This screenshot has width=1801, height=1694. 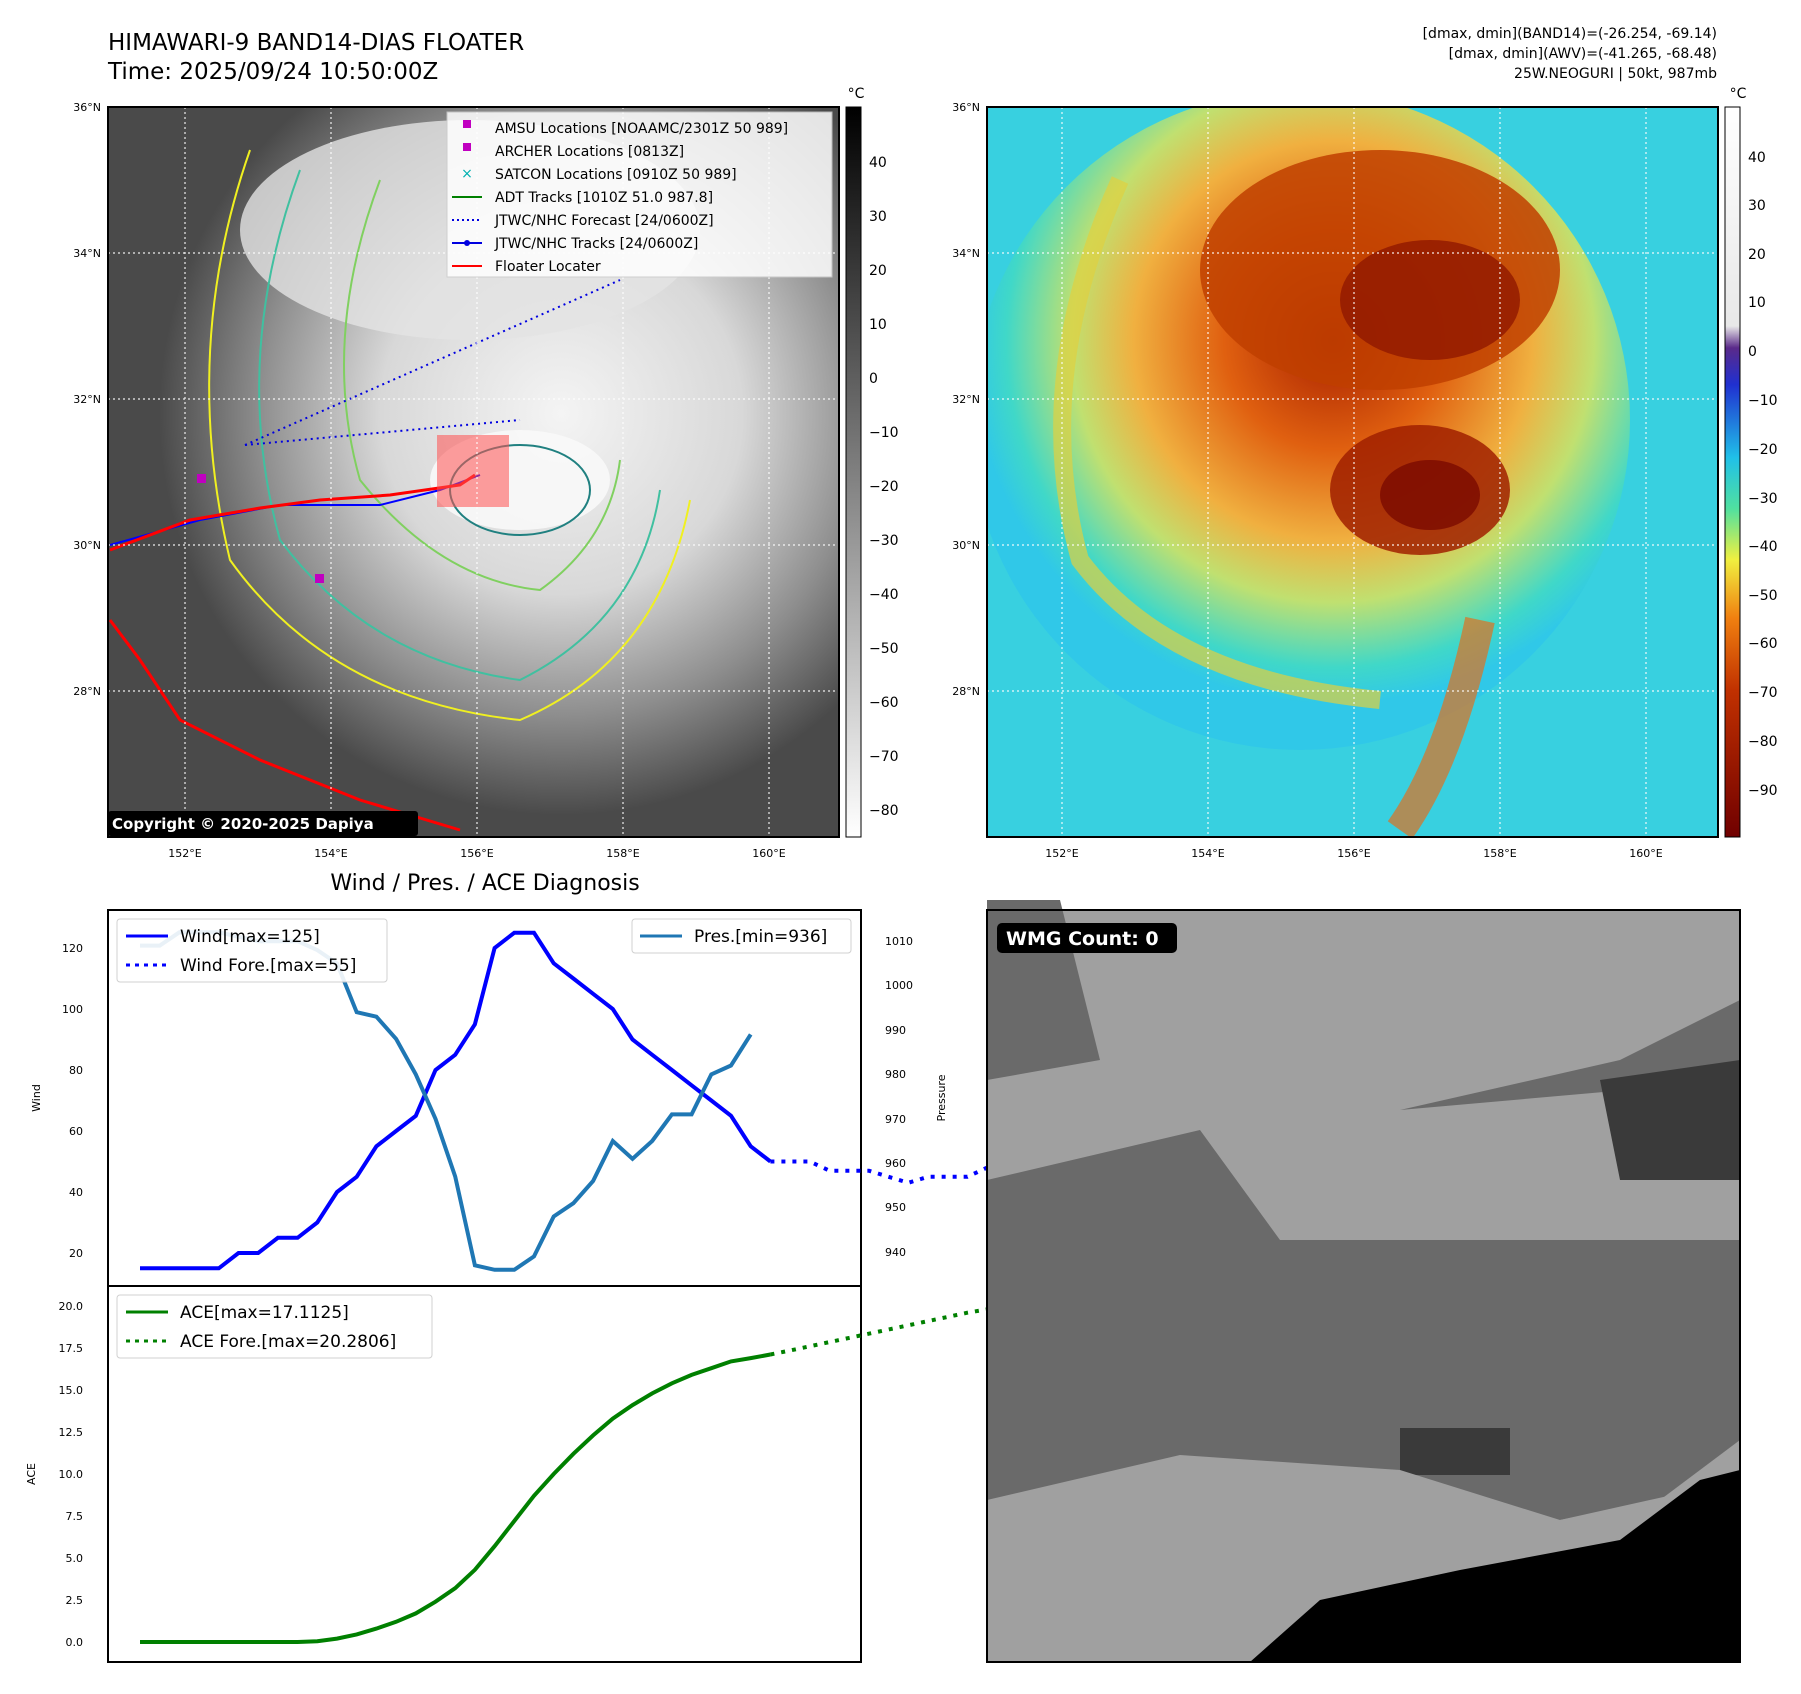 I want to click on lon-tick: 160°E, so click(x=1645, y=853).